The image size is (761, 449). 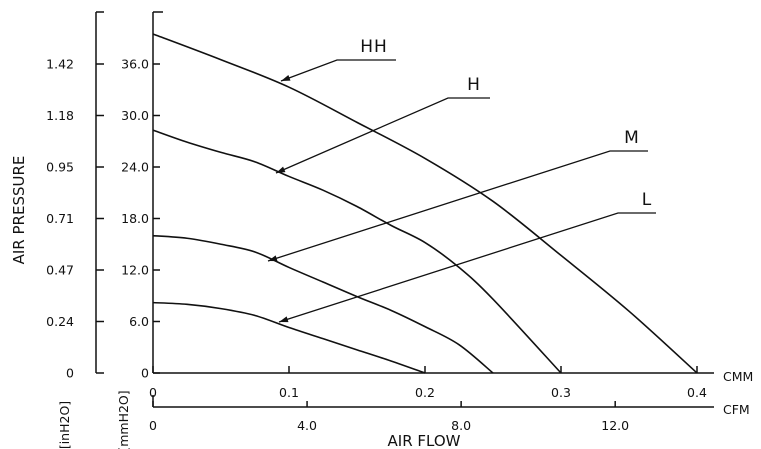 I want to click on x-tick-label-cfm: 12.0, so click(x=615, y=425).